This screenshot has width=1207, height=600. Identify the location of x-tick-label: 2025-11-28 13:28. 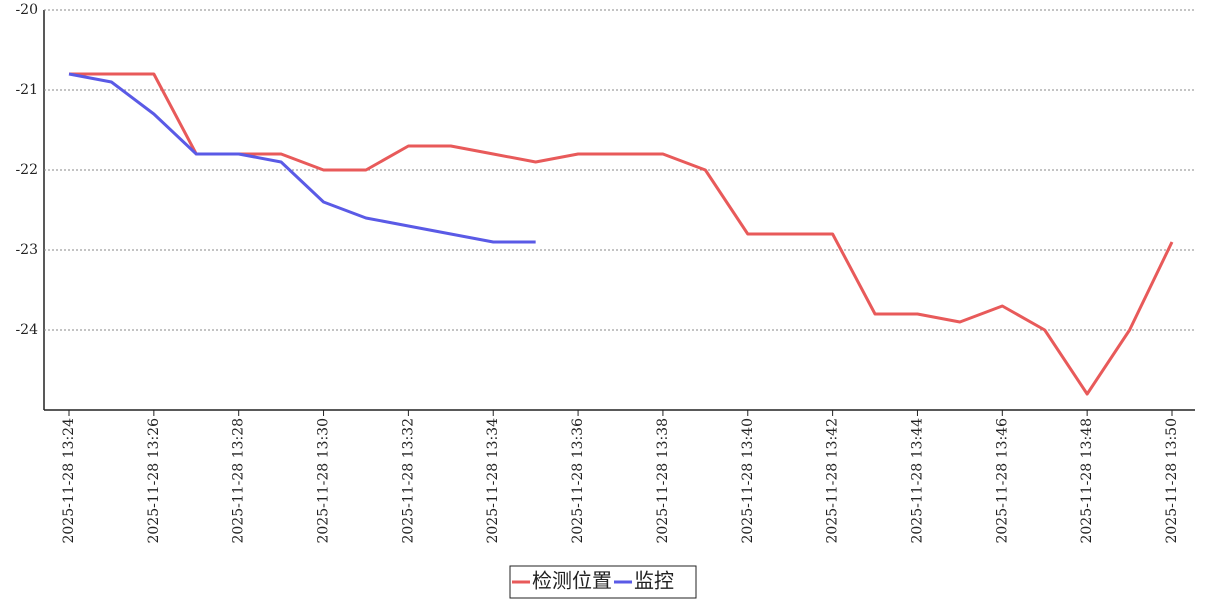
(239, 481).